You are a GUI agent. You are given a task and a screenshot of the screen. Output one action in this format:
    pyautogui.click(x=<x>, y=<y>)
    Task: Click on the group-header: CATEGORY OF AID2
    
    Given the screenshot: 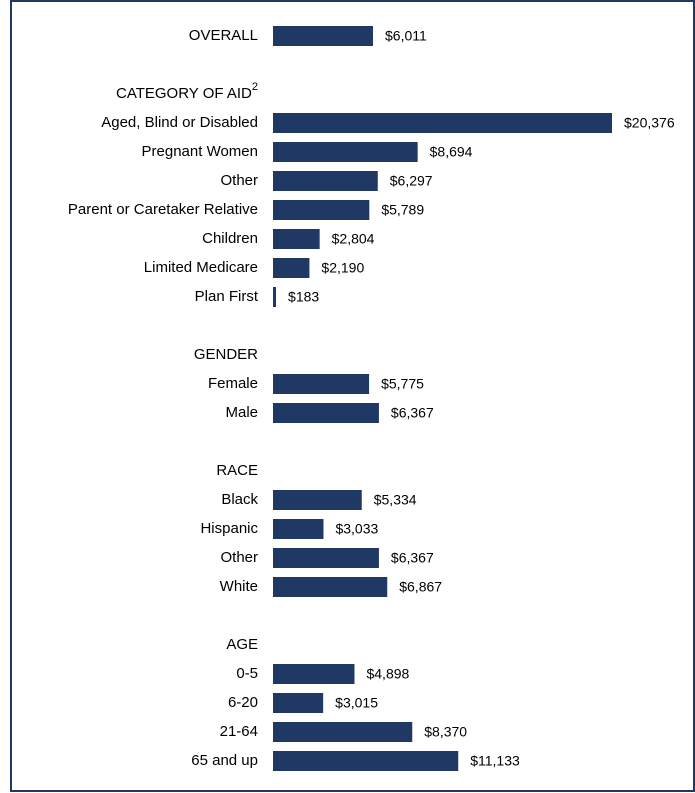 What is the action you would take?
    pyautogui.click(x=187, y=91)
    